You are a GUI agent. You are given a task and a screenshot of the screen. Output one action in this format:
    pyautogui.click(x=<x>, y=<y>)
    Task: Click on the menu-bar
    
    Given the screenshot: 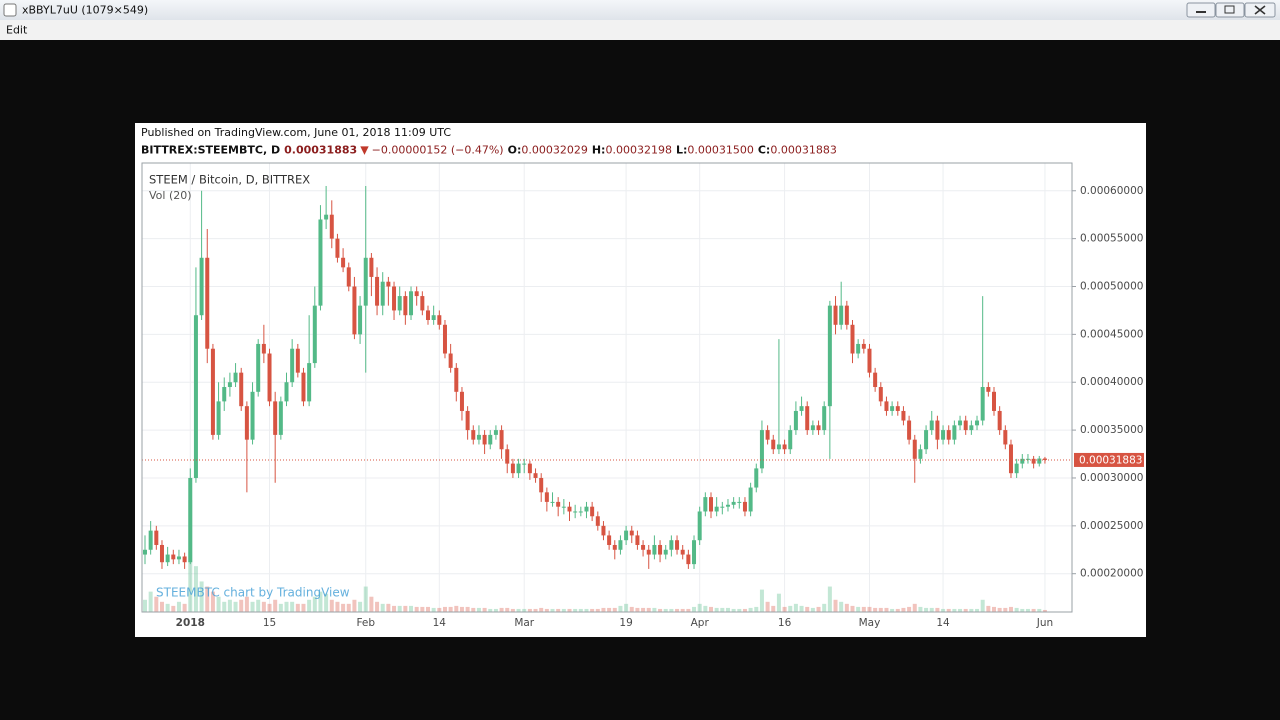 What is the action you would take?
    pyautogui.click(x=640, y=30)
    